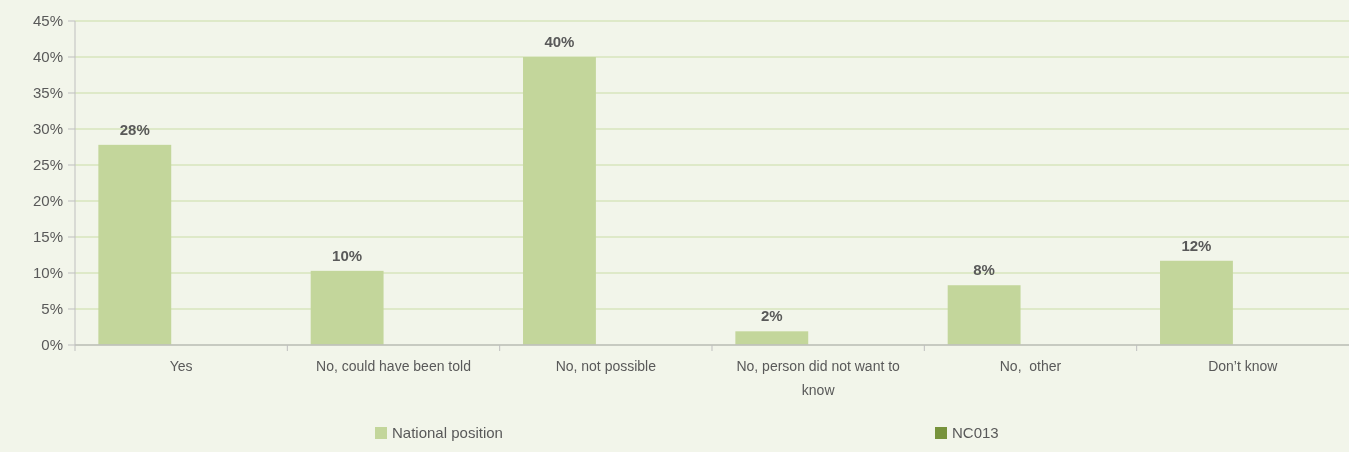 This screenshot has height=452, width=1349. I want to click on y-tick-label: 10%, so click(47, 273).